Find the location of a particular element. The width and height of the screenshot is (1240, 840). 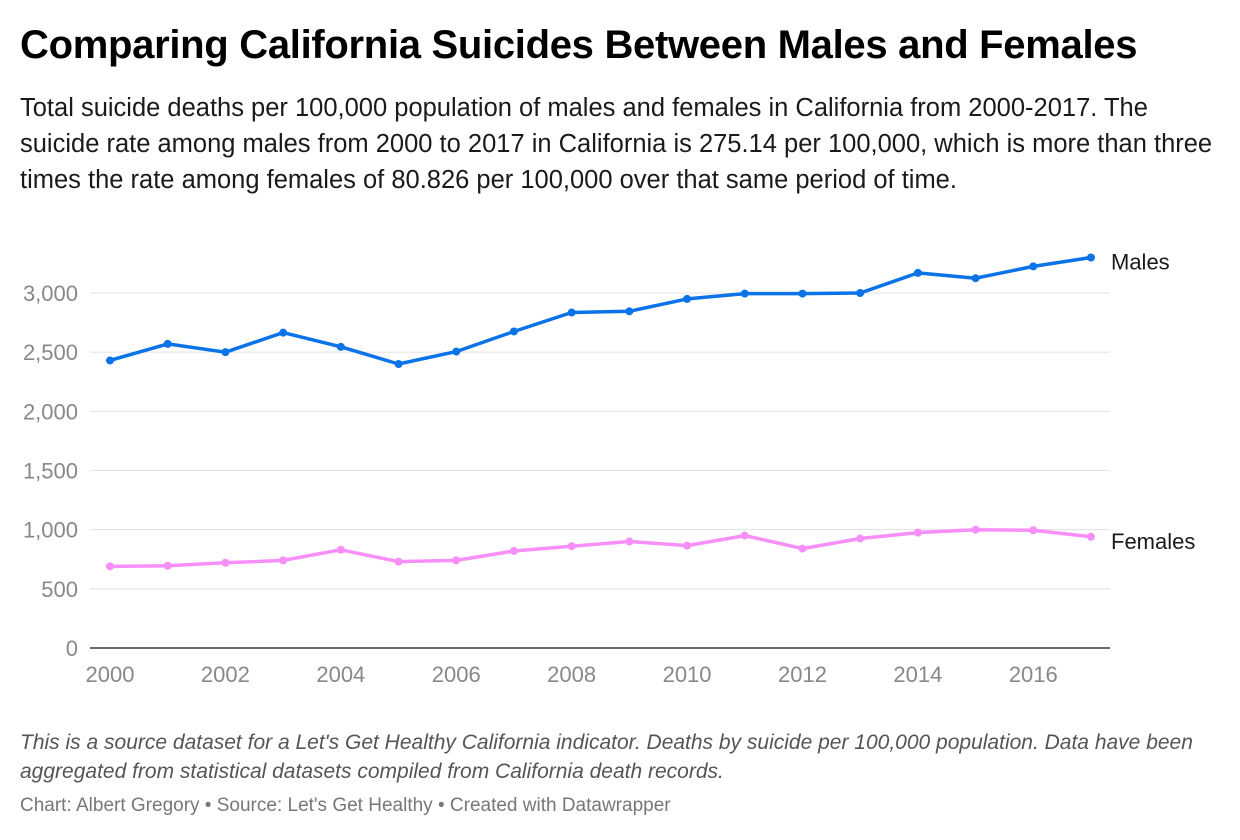

x-tick-label: 2012 is located at coordinates (802, 674).